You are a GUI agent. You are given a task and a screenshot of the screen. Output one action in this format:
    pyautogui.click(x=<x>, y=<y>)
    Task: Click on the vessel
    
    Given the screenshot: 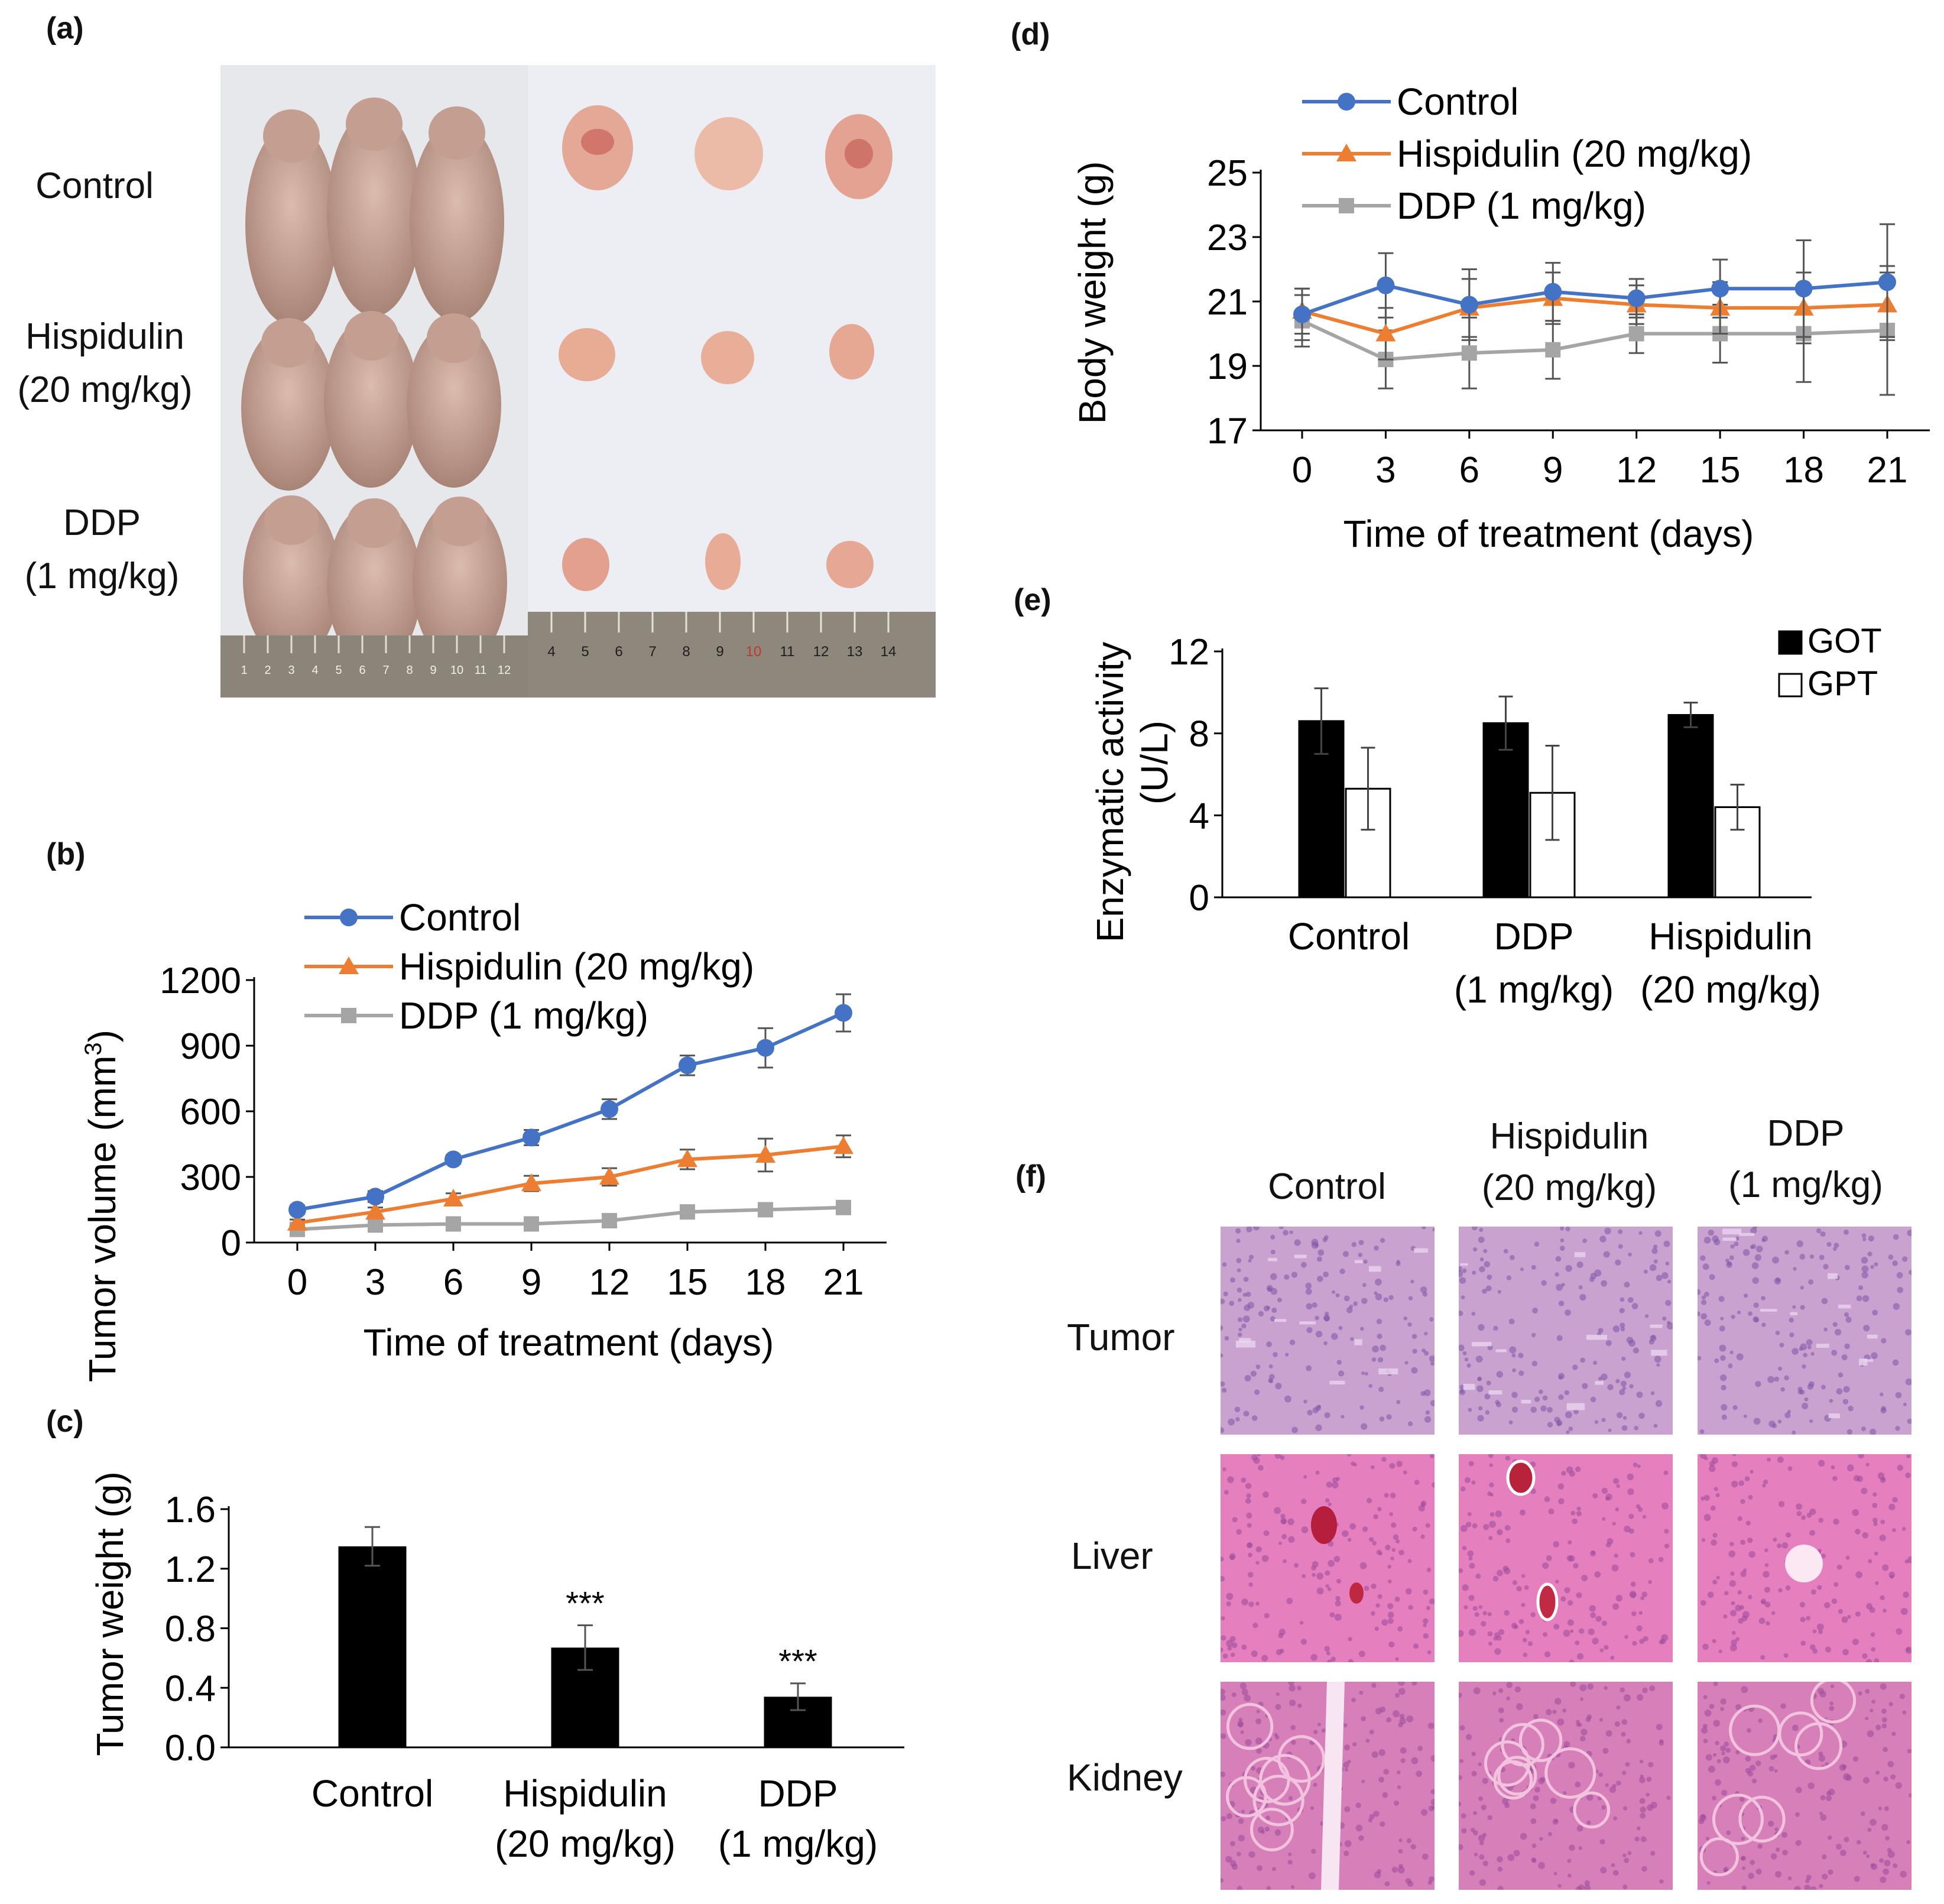 What is the action you would take?
    pyautogui.click(x=1804, y=1564)
    